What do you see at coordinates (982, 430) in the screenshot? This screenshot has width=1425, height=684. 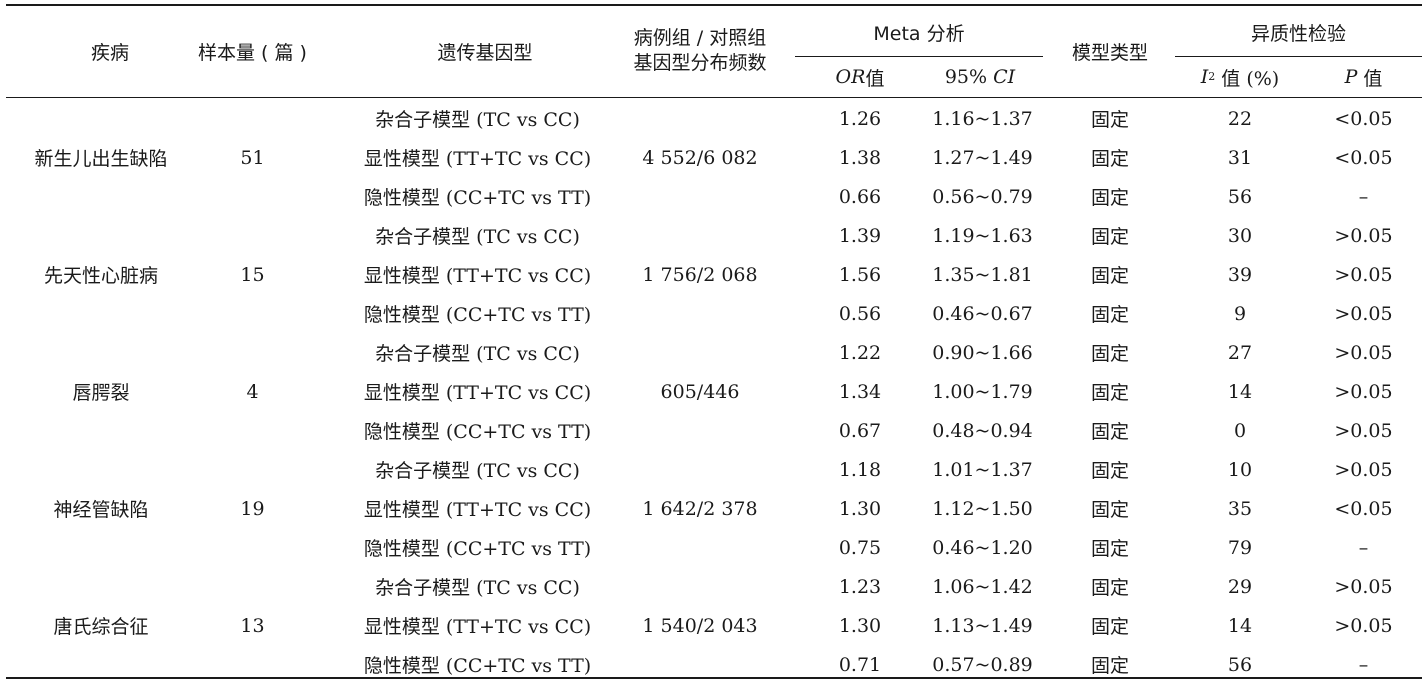 I see `ci-value: 0.48~0.94` at bounding box center [982, 430].